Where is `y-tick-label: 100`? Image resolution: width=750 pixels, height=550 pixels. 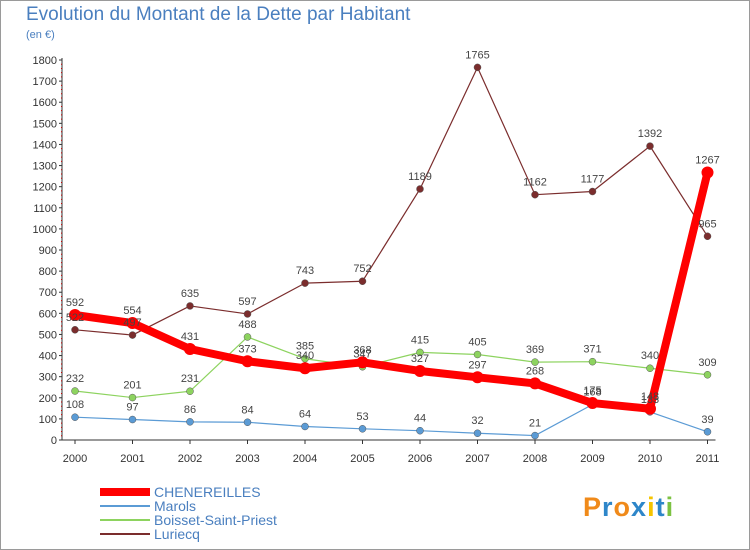
y-tick-label: 100 is located at coordinates (48, 420).